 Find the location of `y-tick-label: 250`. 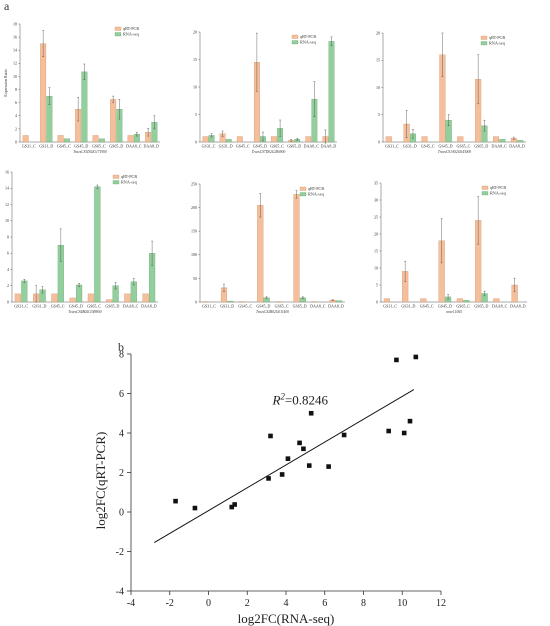

y-tick-label: 250 is located at coordinates (194, 183).